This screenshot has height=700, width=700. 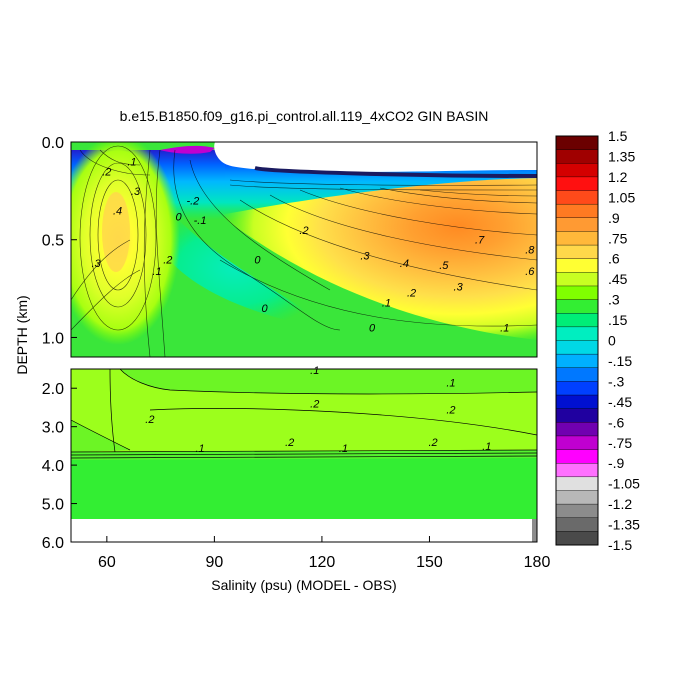 What do you see at coordinates (53, 428) in the screenshot?
I see `y-tick-label: 3.0` at bounding box center [53, 428].